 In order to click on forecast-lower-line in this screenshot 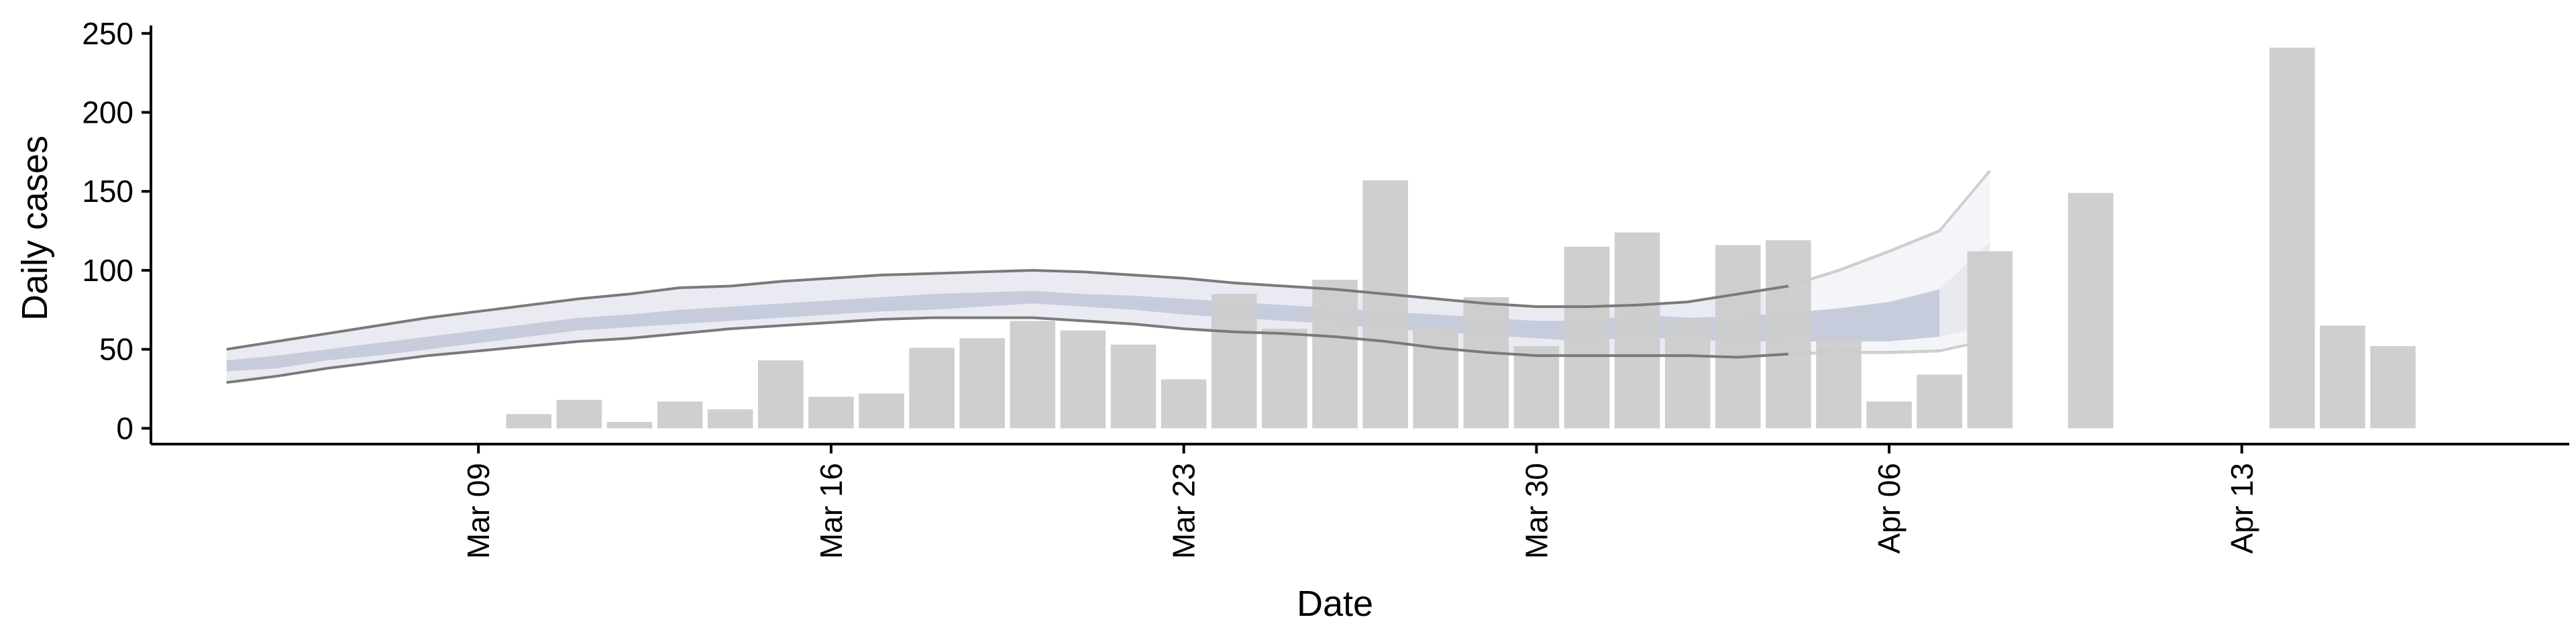, I will do `click(1889, 347)`.